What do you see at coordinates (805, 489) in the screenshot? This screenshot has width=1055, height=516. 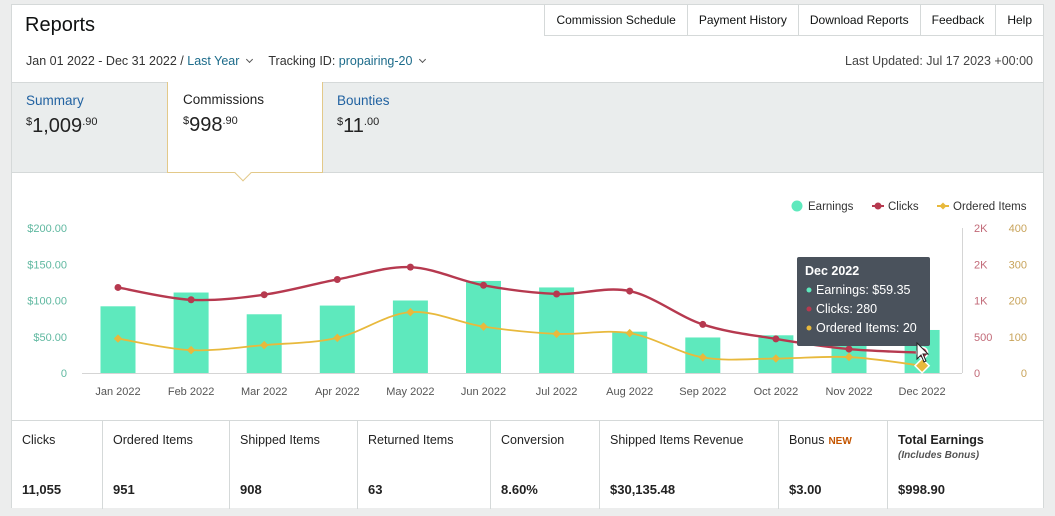 I see `stat-value: $3.00` at bounding box center [805, 489].